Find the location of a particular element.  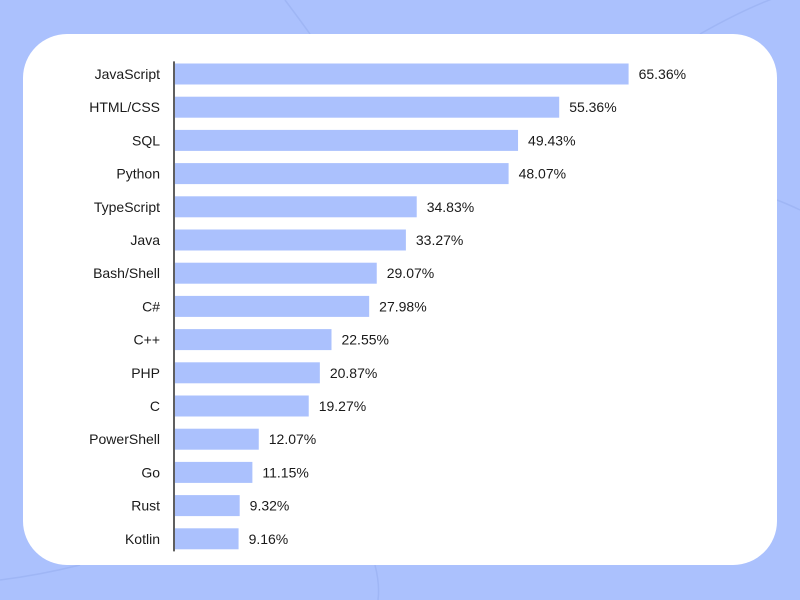

bar-typescript is located at coordinates (296, 207).